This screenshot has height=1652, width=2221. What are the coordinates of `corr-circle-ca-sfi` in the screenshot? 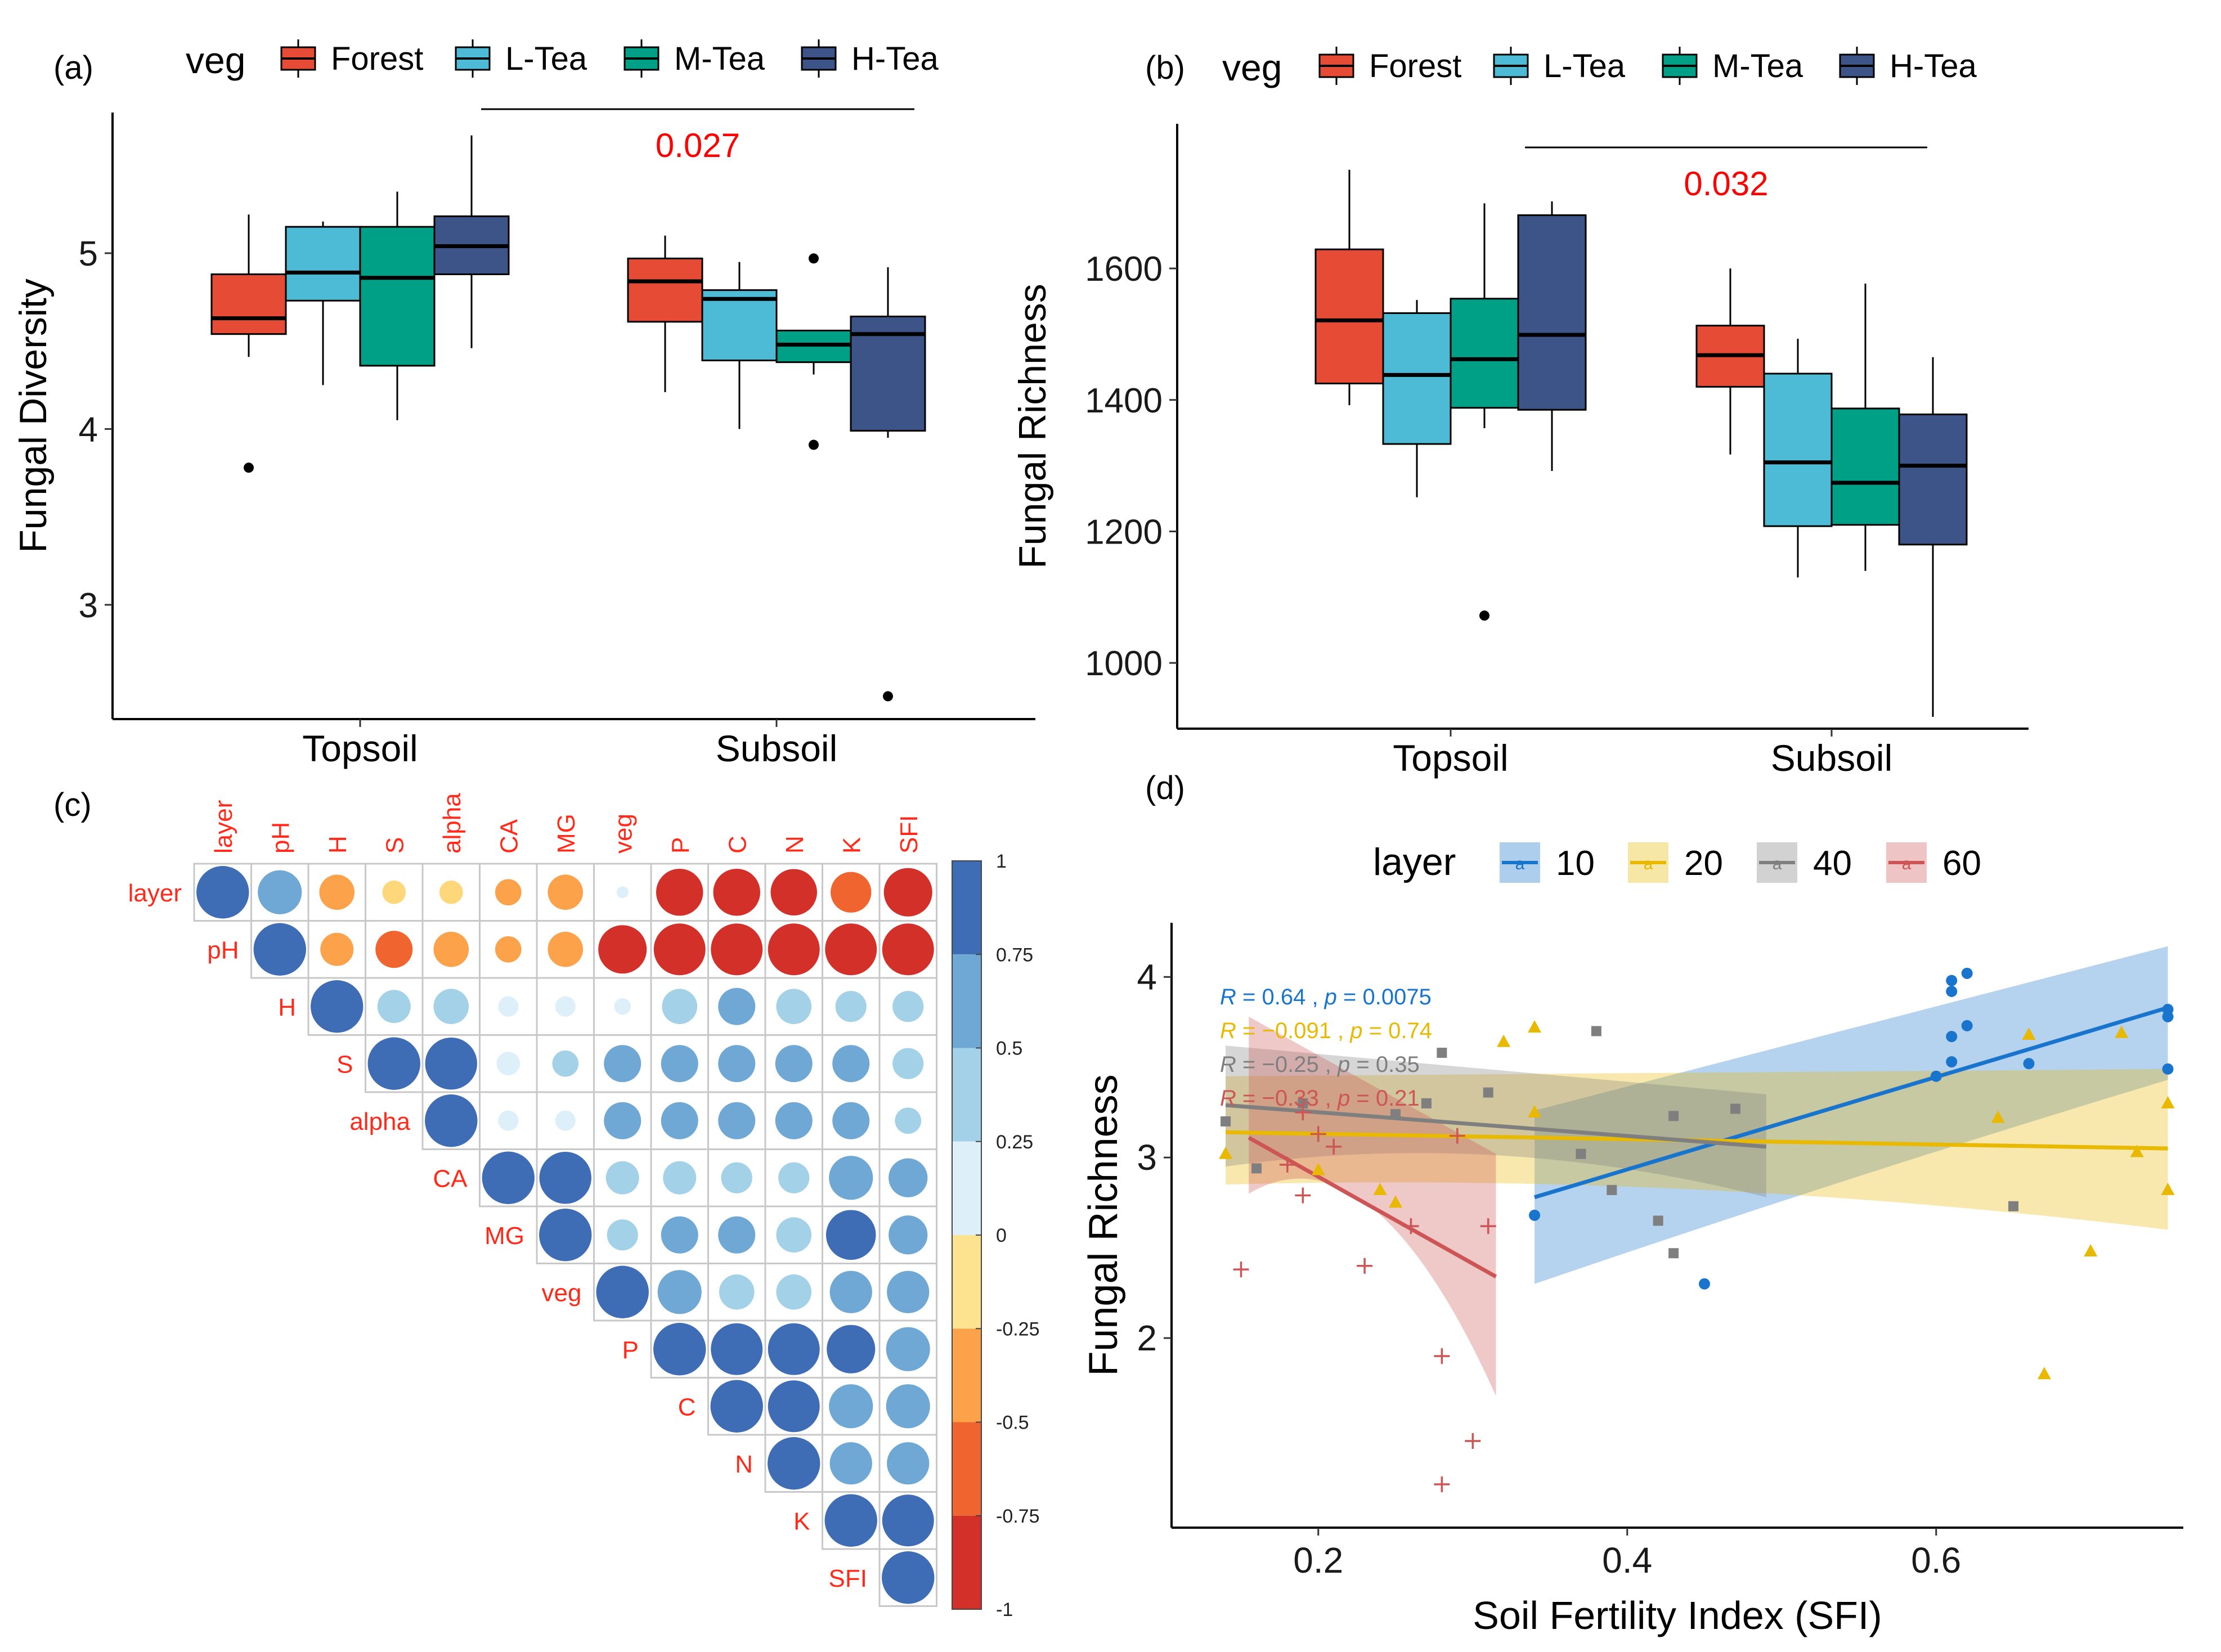 It's located at (908, 1177).